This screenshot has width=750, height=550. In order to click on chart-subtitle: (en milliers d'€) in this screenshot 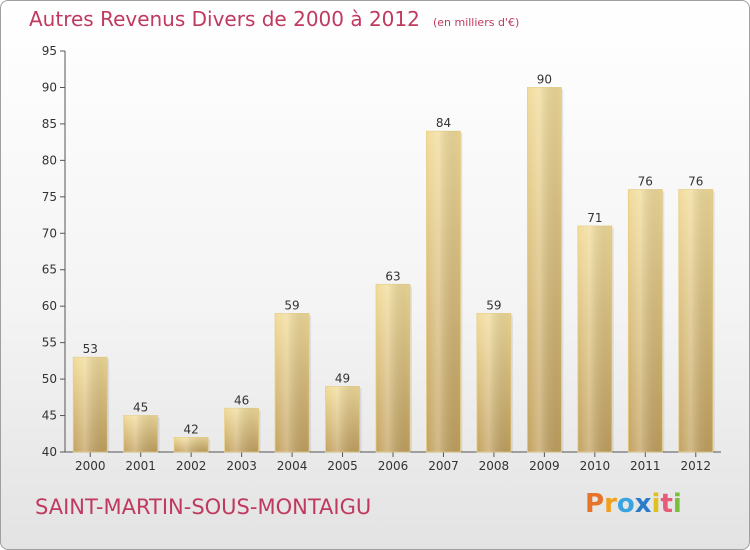, I will do `click(476, 22)`.